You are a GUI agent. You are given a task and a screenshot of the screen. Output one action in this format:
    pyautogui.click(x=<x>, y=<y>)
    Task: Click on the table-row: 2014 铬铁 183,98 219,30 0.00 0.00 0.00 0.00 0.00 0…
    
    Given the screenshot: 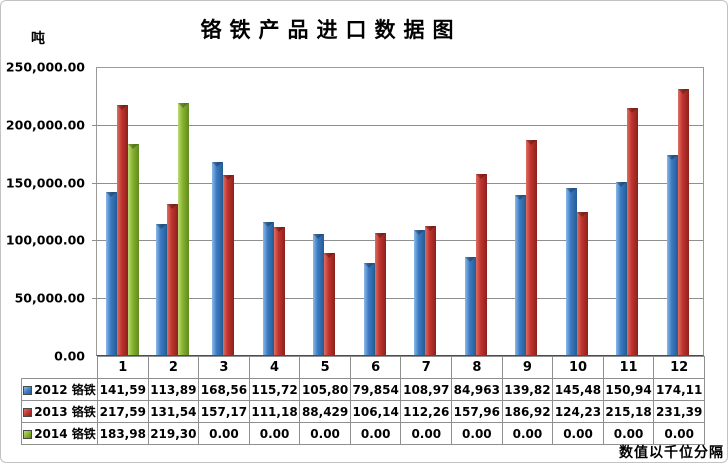 What is the action you would take?
    pyautogui.click(x=363, y=433)
    